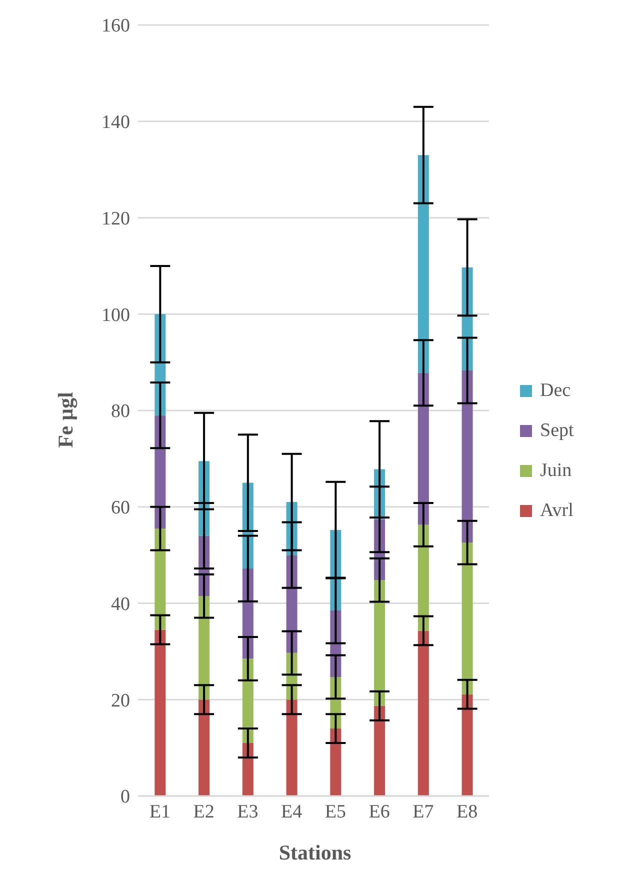 Image resolution: width=619 pixels, height=891 pixels. Describe the element at coordinates (423, 811) in the screenshot. I see `x-tick-label: E7` at that location.